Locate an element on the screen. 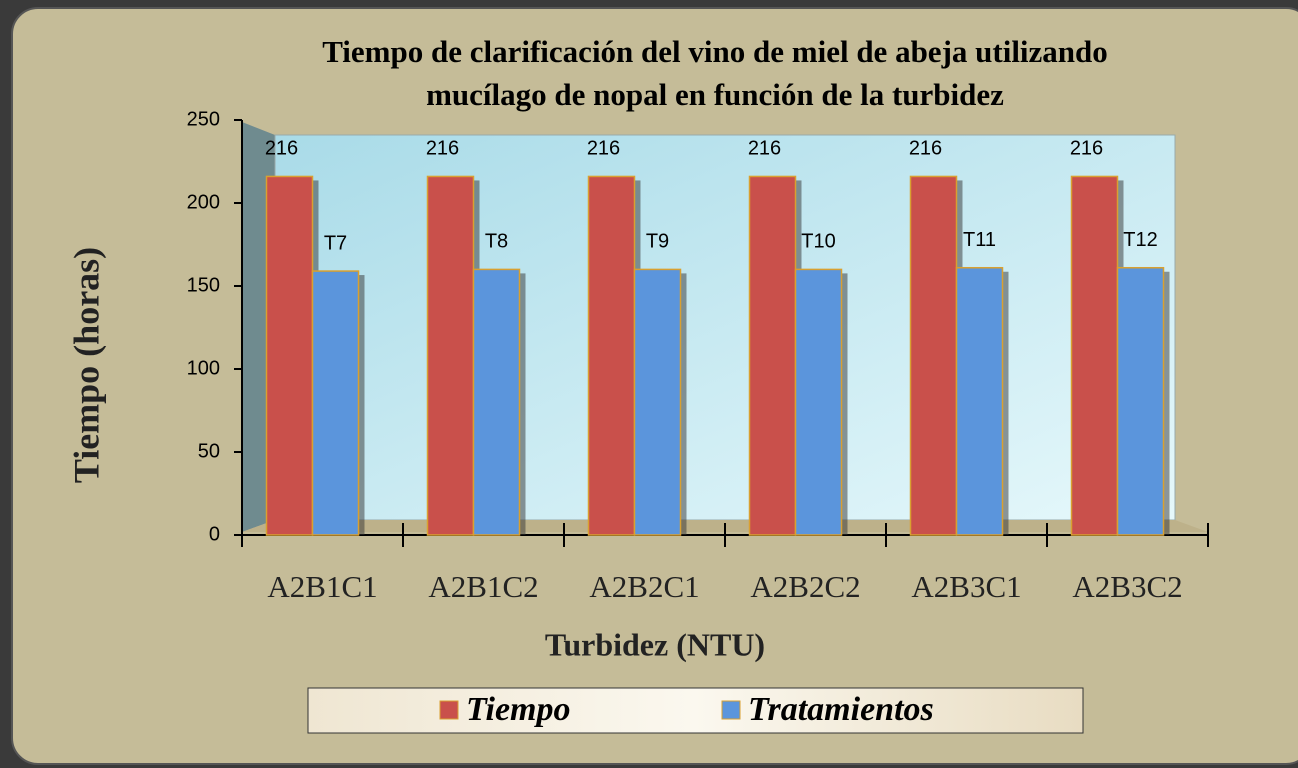 This screenshot has height=768, width=1298. y-tick-label: 100 is located at coordinates (203, 368).